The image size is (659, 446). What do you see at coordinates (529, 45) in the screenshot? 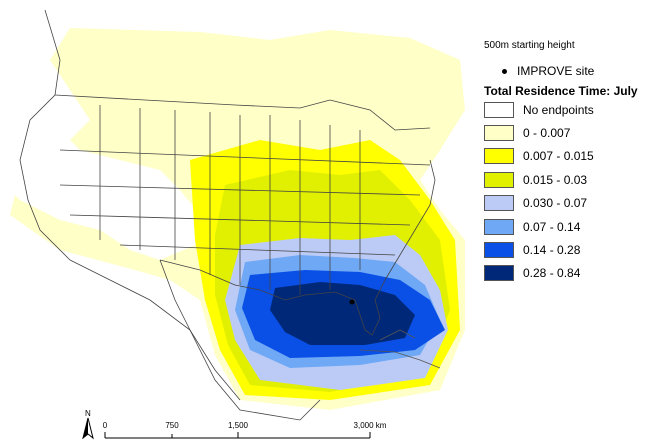
I see `legend-note: 500m starting height` at bounding box center [529, 45].